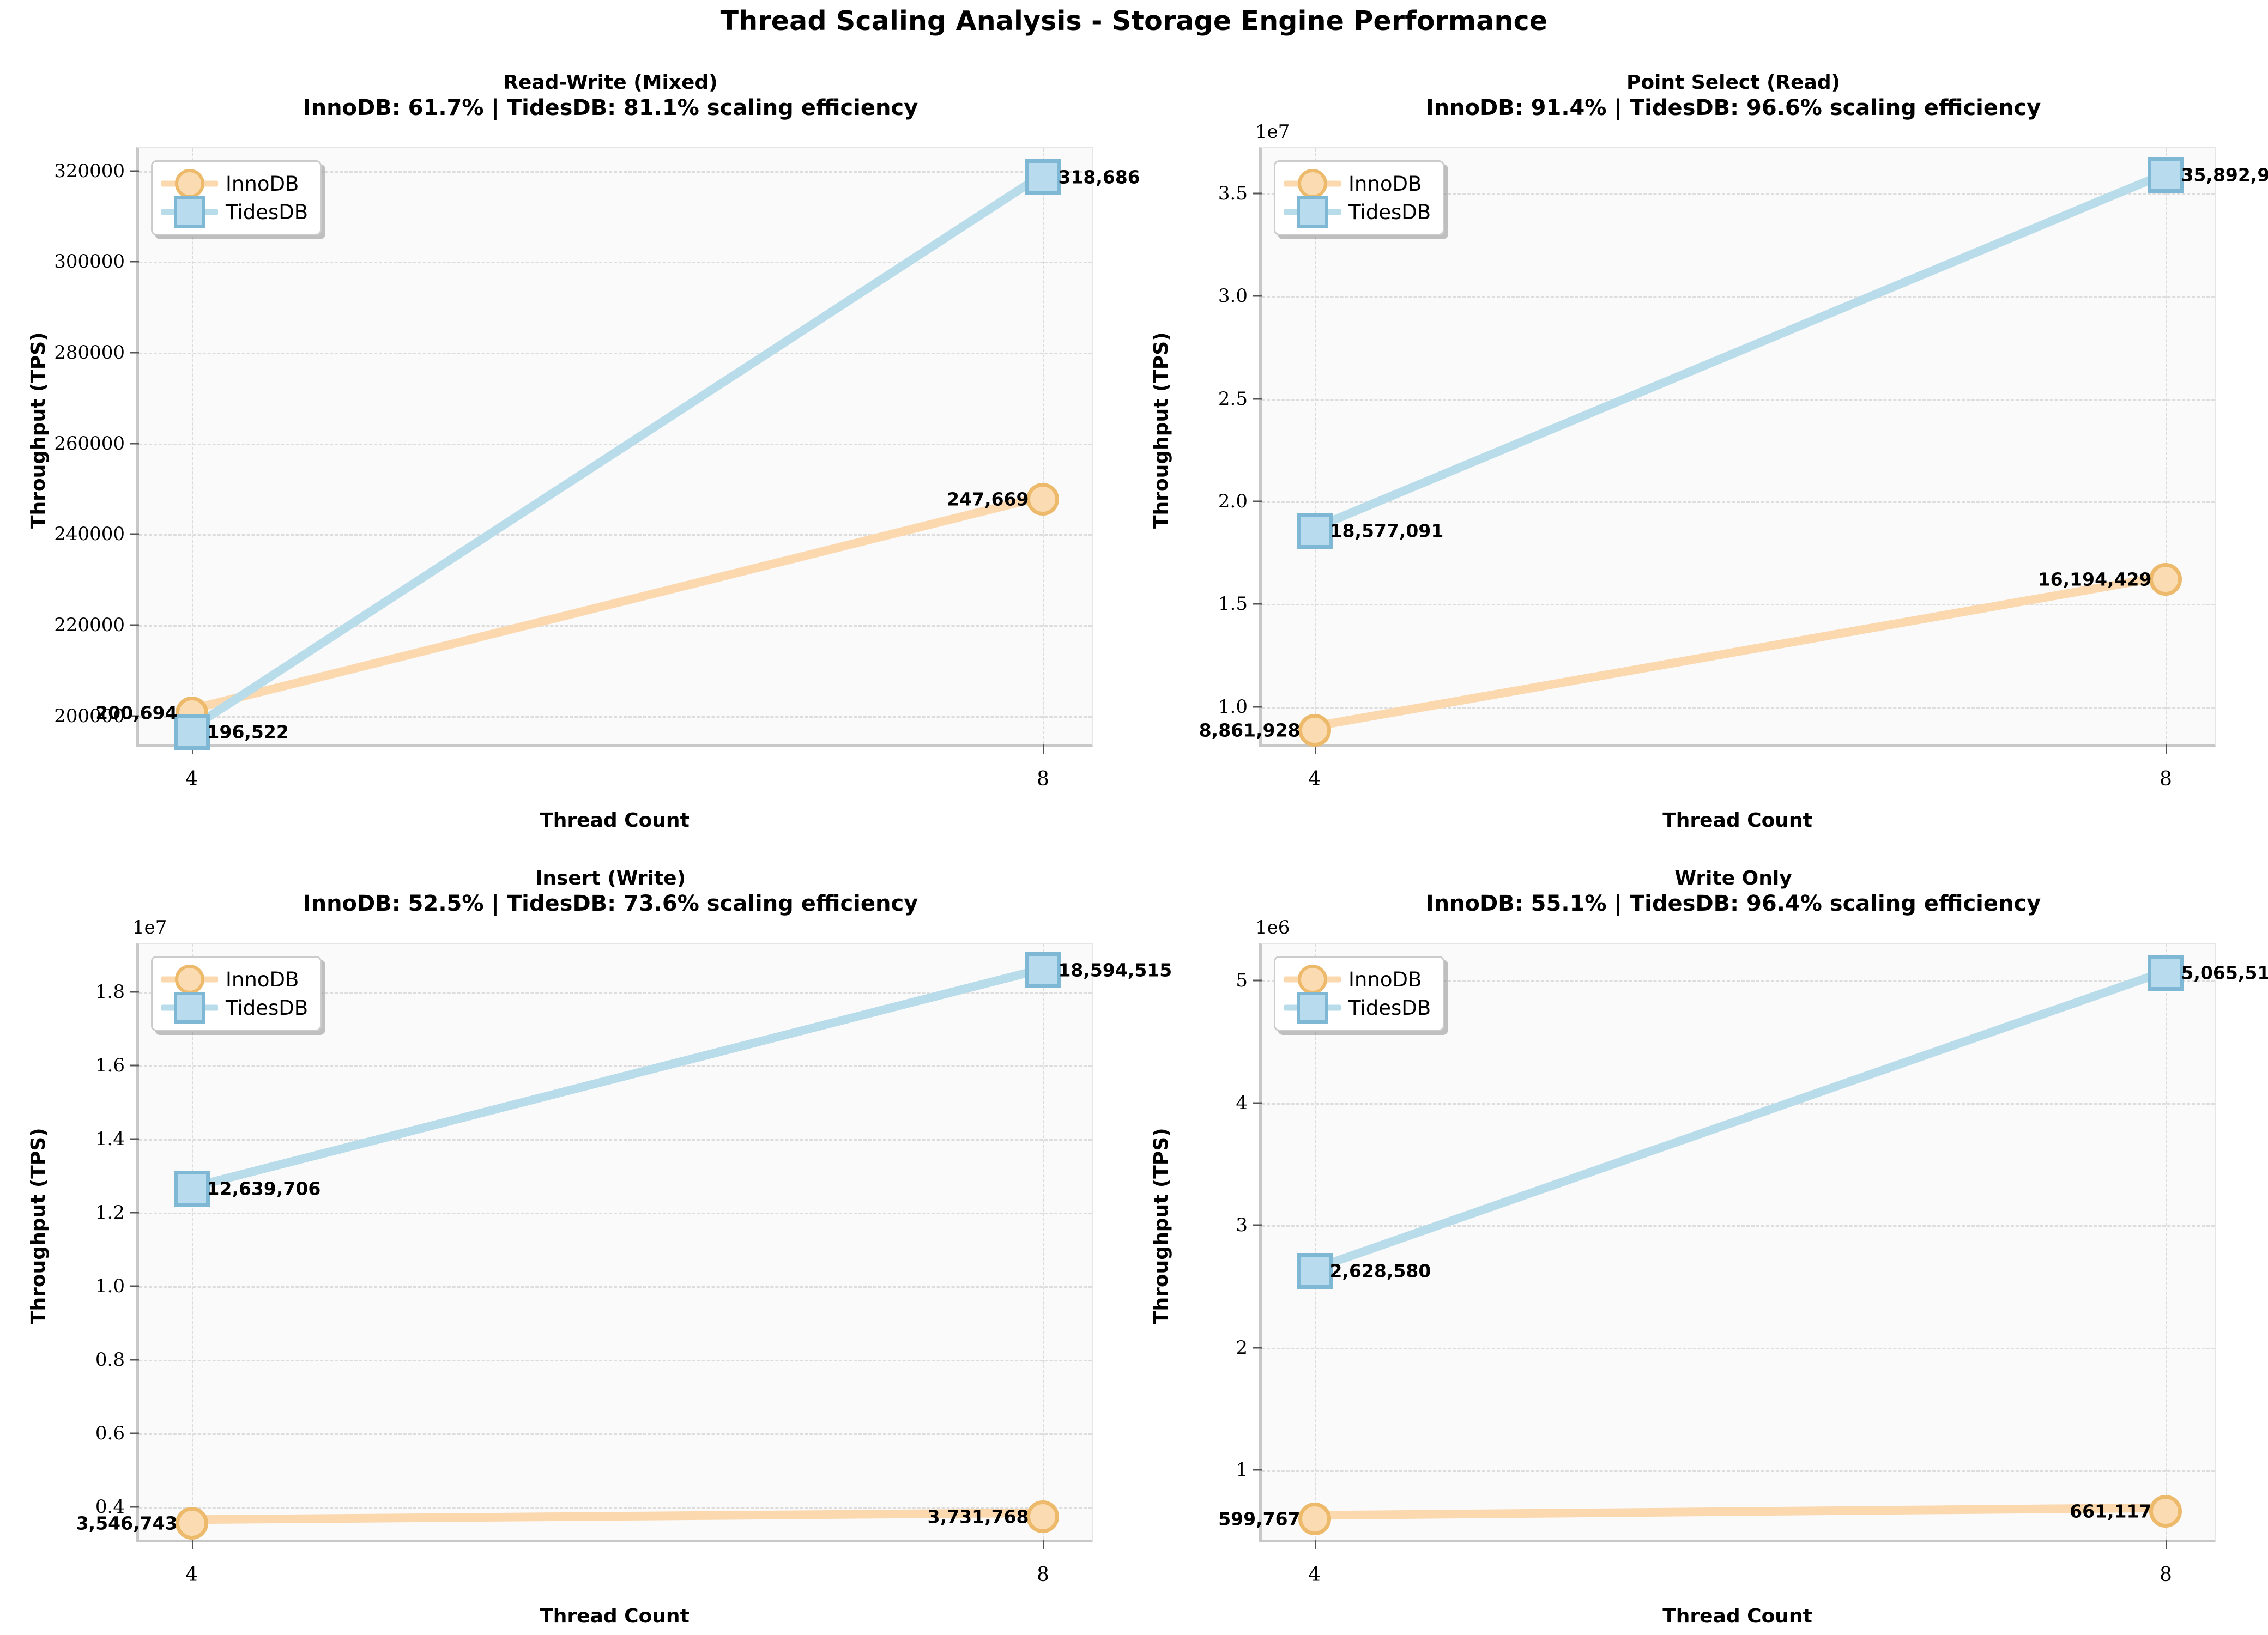 The image size is (2268, 1635). What do you see at coordinates (1242, 1348) in the screenshot?
I see `y-tick-label: 2` at bounding box center [1242, 1348].